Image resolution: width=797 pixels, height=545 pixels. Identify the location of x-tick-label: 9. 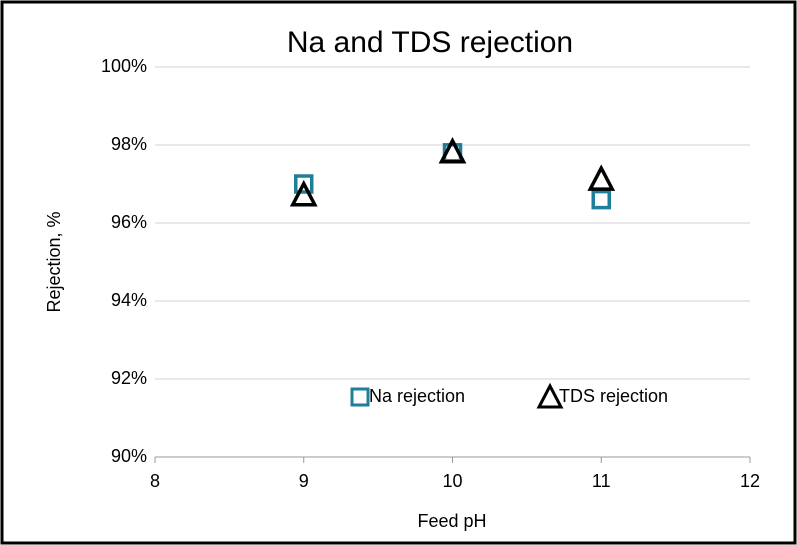
(304, 481).